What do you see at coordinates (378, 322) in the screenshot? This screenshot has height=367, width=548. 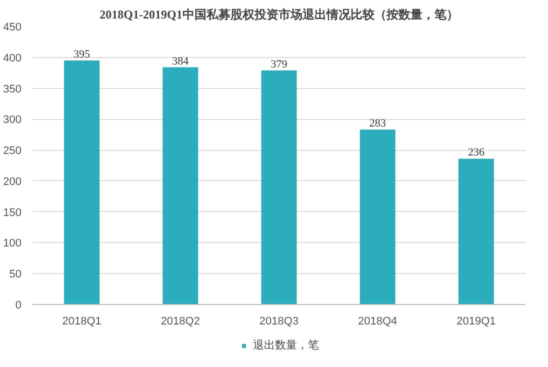 I see `x-tick-label: 2018Q4` at bounding box center [378, 322].